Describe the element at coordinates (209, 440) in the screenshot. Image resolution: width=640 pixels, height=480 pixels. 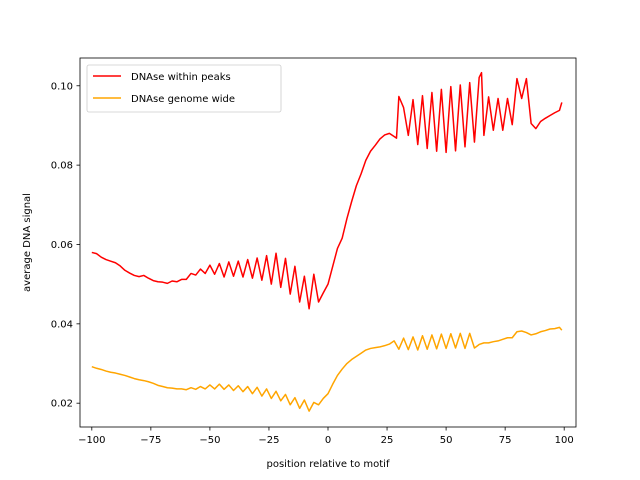
I see `x-tick-label: −50` at that location.